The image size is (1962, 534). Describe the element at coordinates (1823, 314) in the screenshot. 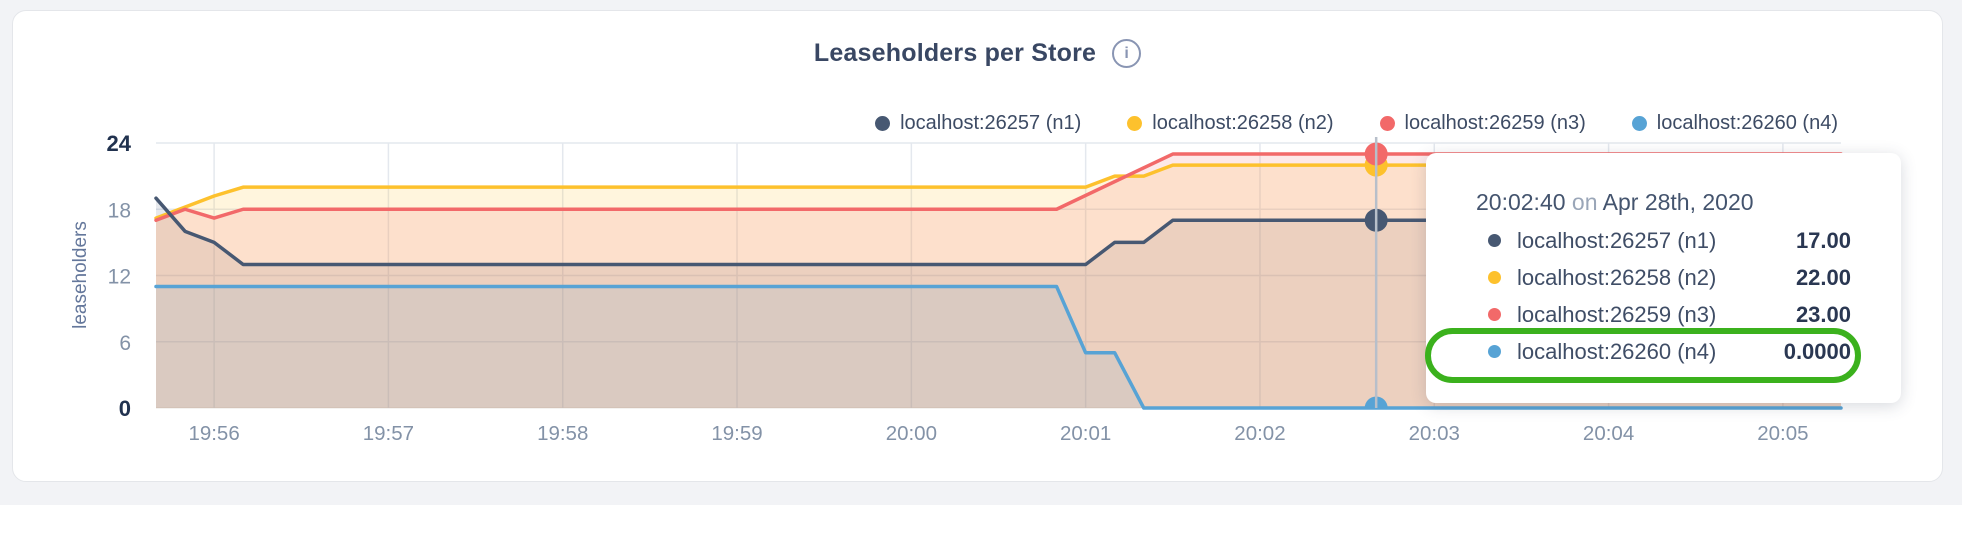

I see `tooltip-series-value: 23.00` at that location.